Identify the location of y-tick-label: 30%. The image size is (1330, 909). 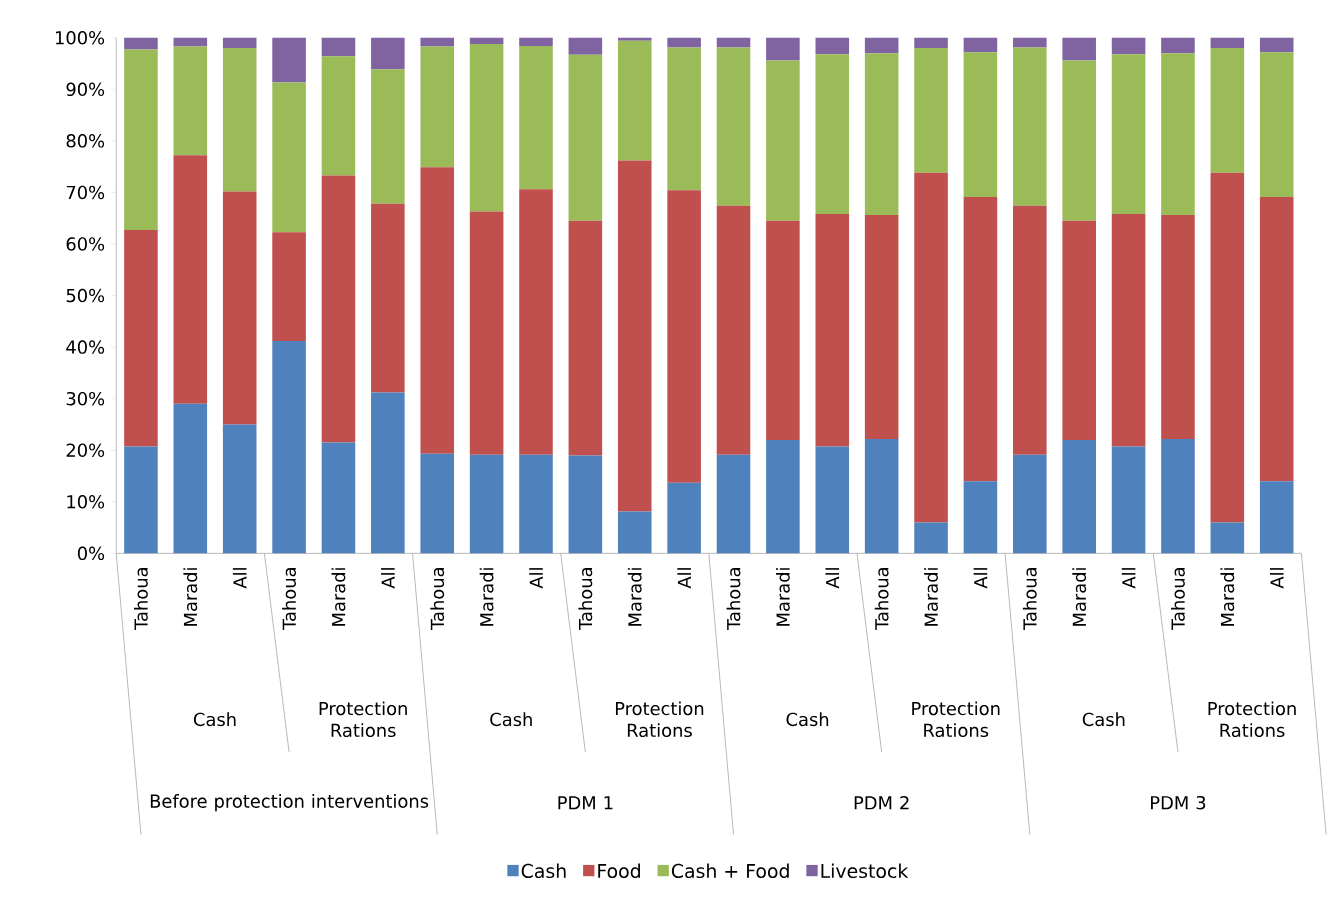
(85, 398).